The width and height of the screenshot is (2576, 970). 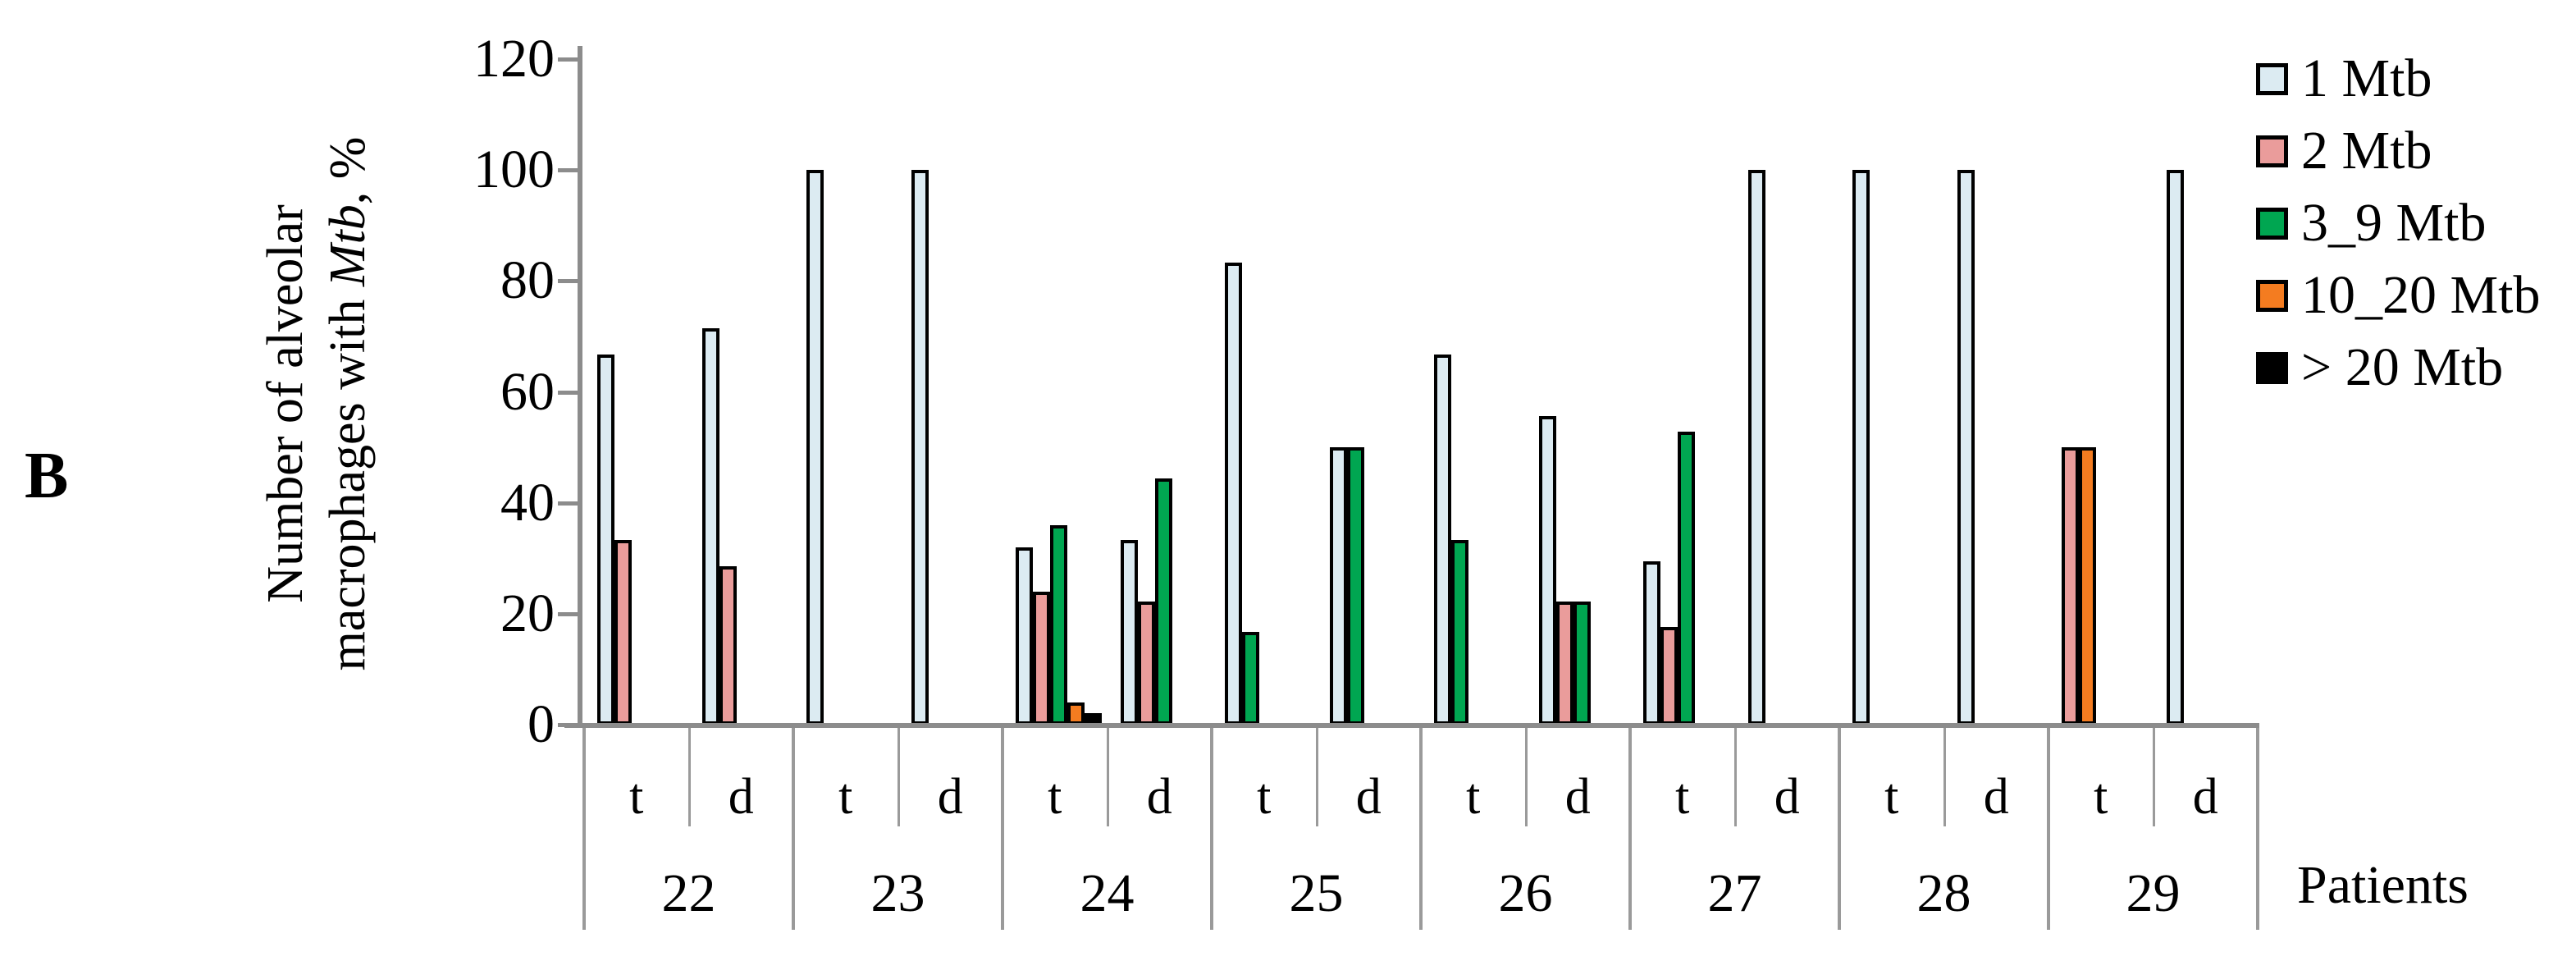 What do you see at coordinates (2344, 79) in the screenshot?
I see `legend-item: 1 Mtb` at bounding box center [2344, 79].